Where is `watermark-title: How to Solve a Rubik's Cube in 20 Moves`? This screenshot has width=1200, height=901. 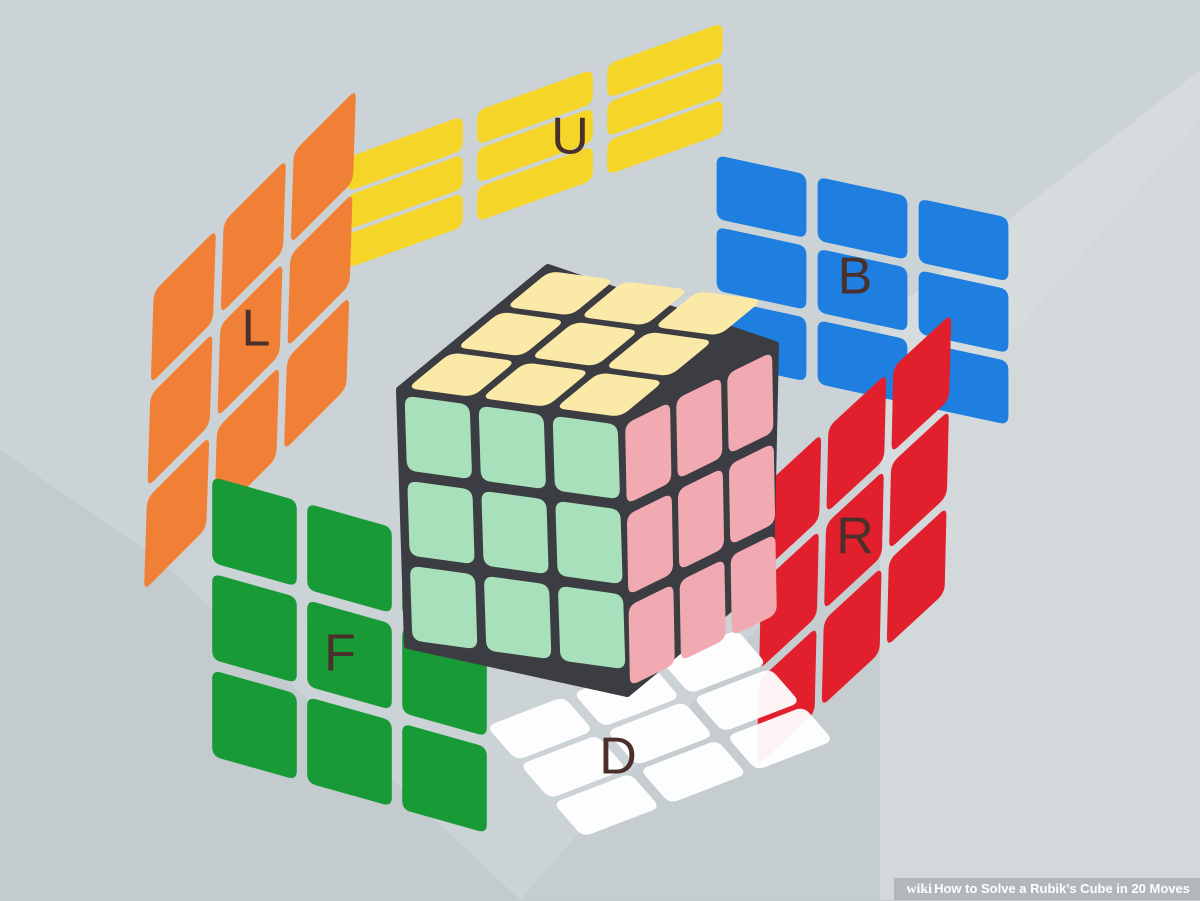
watermark-title: How to Solve a Rubik's Cube in 20 Moves is located at coordinates (1062, 888).